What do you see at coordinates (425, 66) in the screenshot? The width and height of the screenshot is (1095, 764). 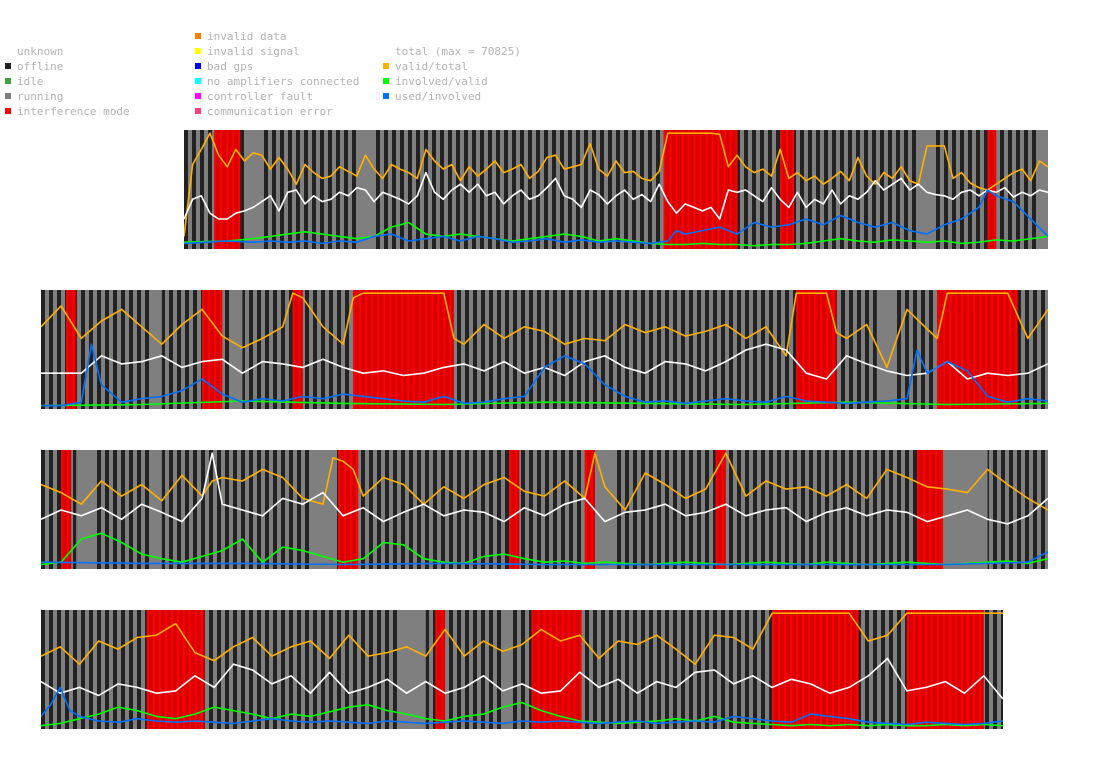 I see `legend-total-1: valid/total` at bounding box center [425, 66].